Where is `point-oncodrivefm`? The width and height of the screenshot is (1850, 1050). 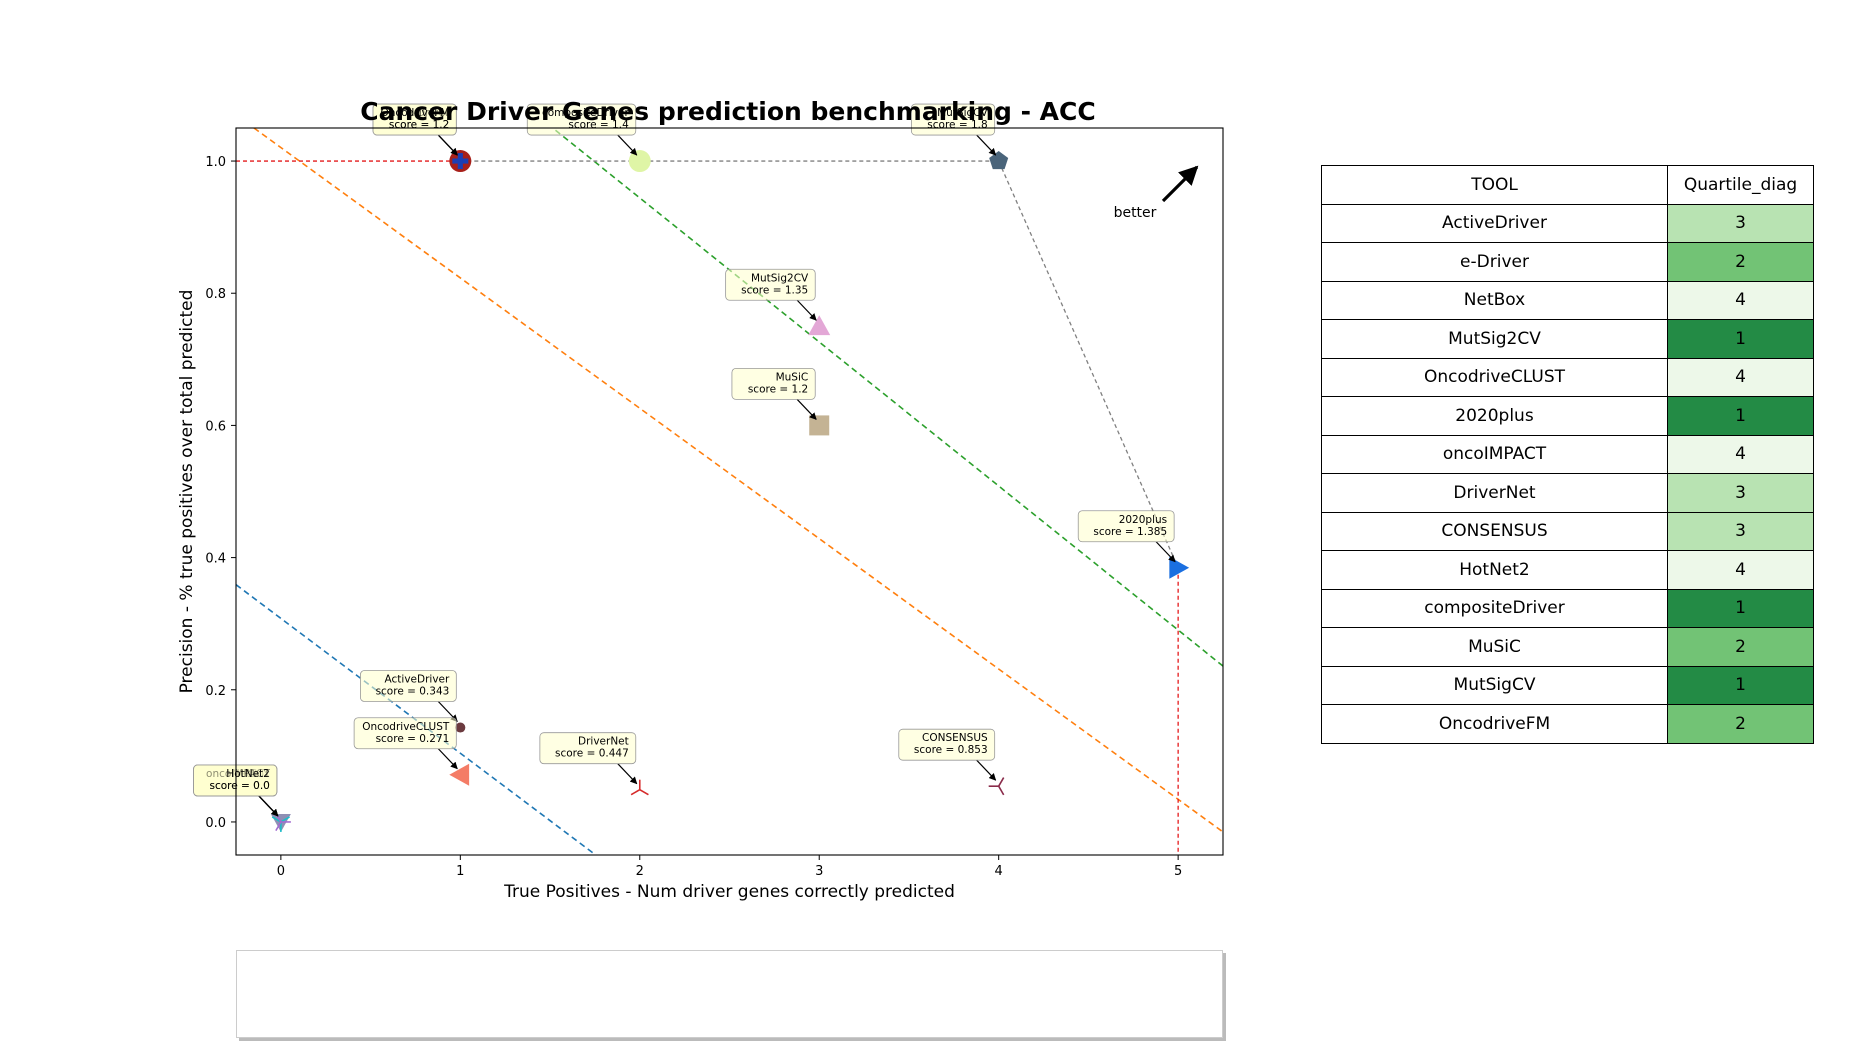
point-oncodrivefm is located at coordinates (460, 161).